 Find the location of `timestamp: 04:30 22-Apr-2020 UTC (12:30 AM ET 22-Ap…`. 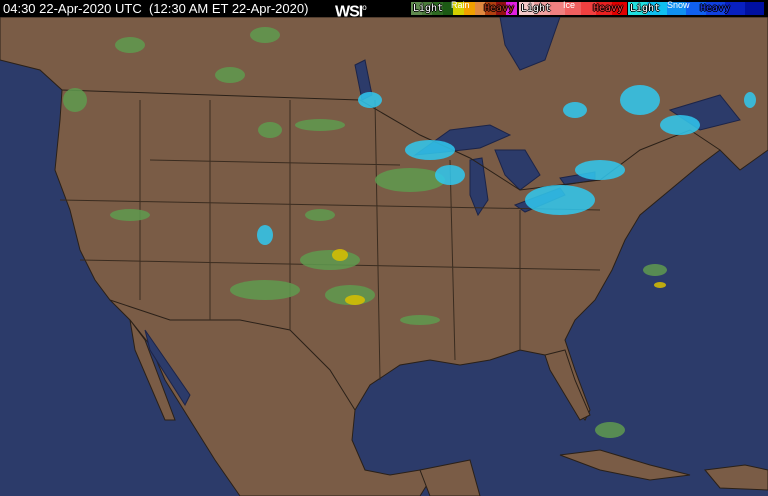

timestamp: 04:30 22-Apr-2020 UTC (12:30 AM ET 22-Ap… is located at coordinates (156, 8).